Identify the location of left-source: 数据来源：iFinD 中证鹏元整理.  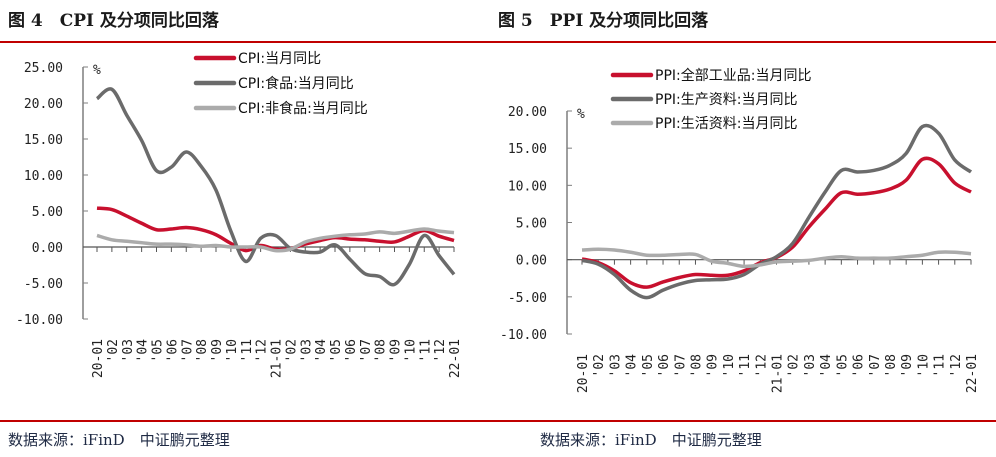
(119, 440).